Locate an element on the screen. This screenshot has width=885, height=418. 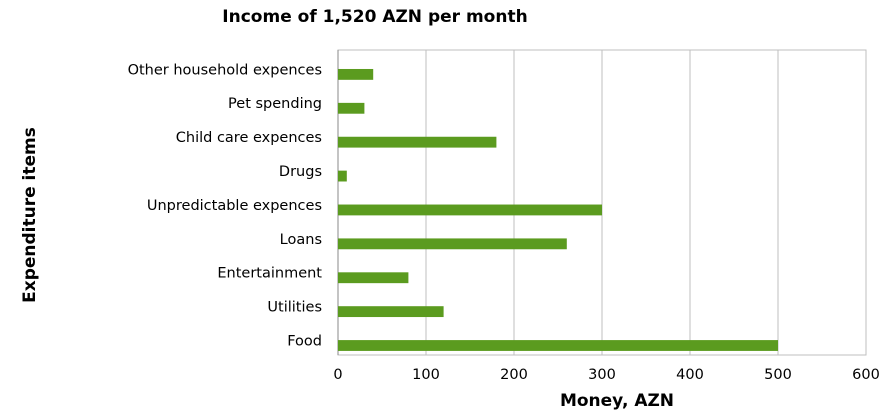
x-tick-label: 200 is located at coordinates (514, 375).